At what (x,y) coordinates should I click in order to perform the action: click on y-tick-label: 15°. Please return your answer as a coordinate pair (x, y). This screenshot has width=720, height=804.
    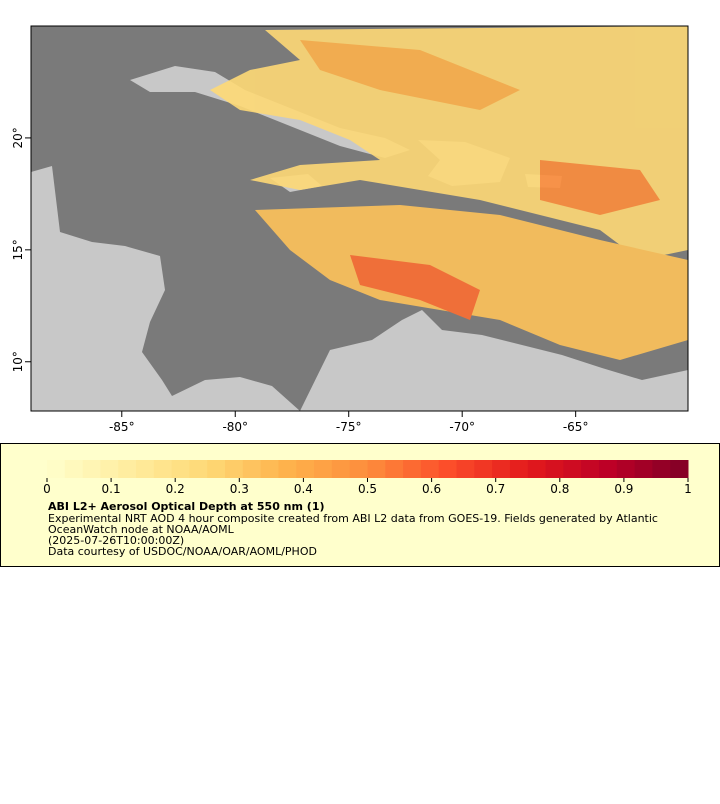
    Looking at the image, I should click on (18, 249).